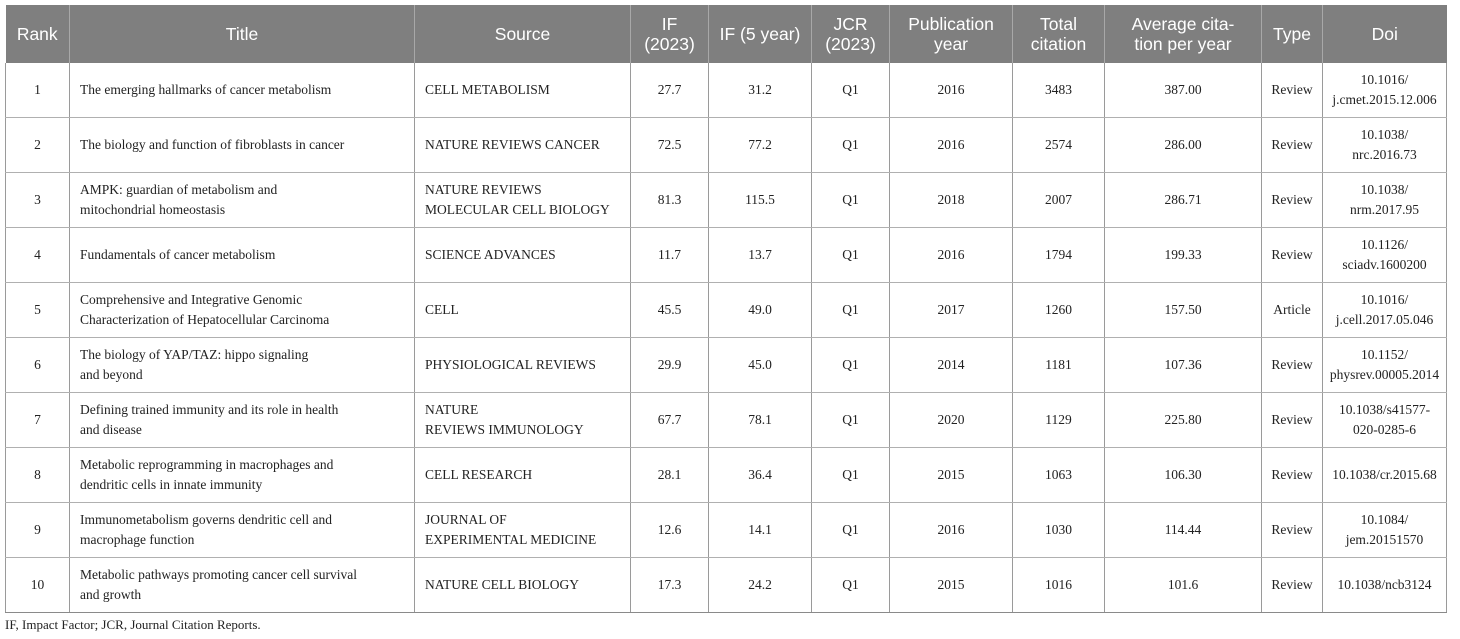 The height and width of the screenshot is (639, 1460). What do you see at coordinates (522, 475) in the screenshot?
I see `cell-source: CELL RESEARCH` at bounding box center [522, 475].